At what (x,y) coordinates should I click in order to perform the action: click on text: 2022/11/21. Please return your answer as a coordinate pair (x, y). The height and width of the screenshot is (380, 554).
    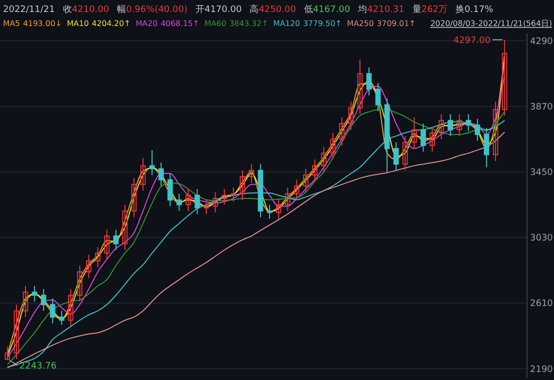
    Looking at the image, I should click on (29, 10).